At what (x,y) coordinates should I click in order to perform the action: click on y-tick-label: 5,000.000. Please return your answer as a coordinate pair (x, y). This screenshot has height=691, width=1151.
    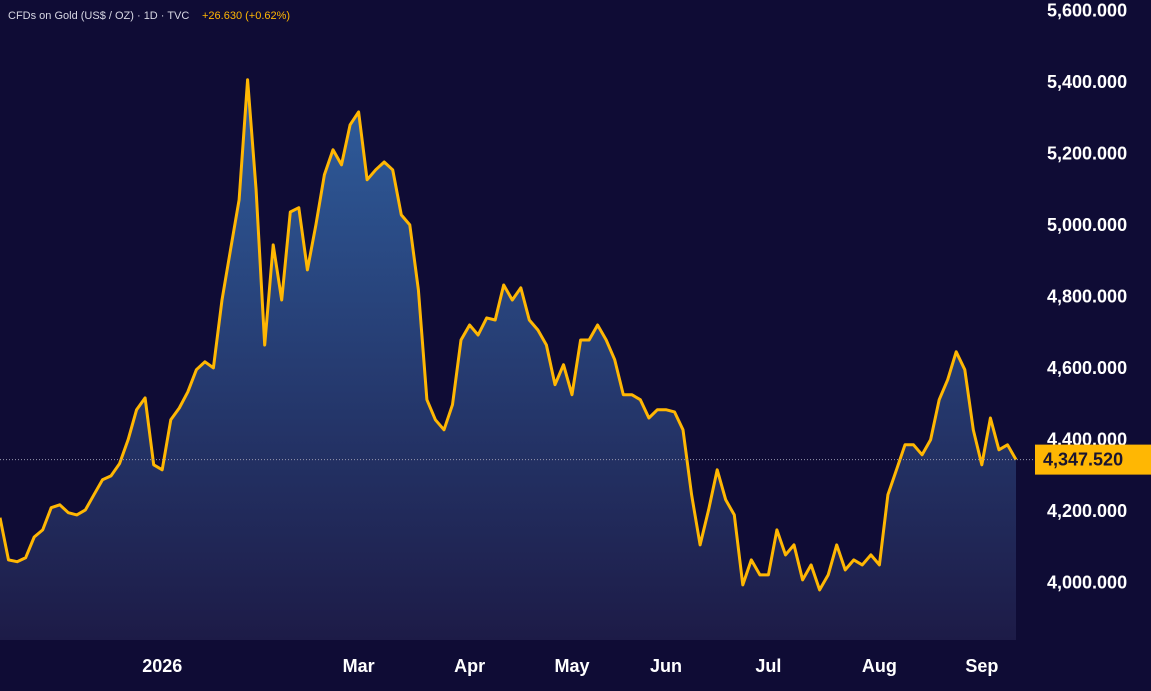
    Looking at the image, I should click on (1087, 225).